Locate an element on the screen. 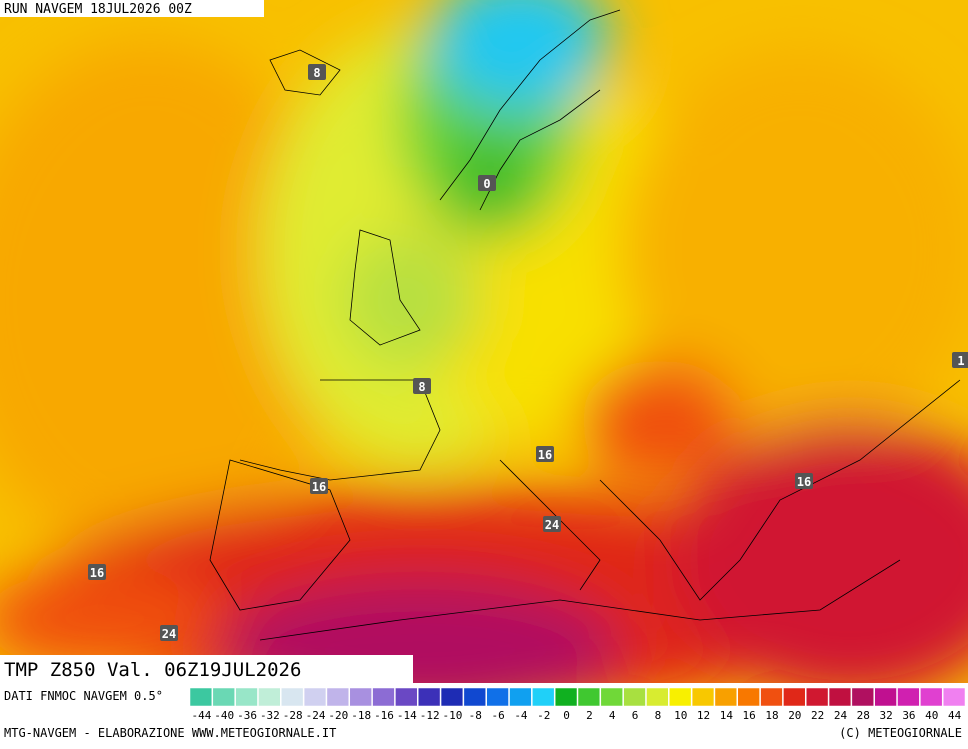  source-label: DATI FNMOC NAVGEM 0.5° is located at coordinates (83, 696).